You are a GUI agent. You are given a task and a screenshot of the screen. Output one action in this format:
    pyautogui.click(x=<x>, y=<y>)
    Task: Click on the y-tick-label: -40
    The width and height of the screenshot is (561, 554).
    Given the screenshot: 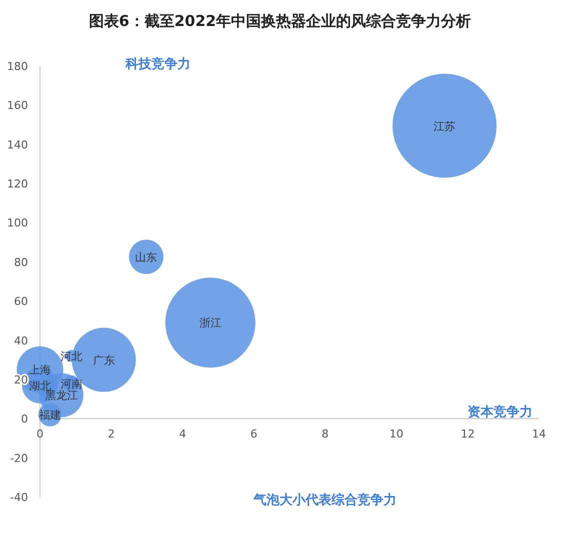 What is the action you would take?
    pyautogui.click(x=19, y=497)
    